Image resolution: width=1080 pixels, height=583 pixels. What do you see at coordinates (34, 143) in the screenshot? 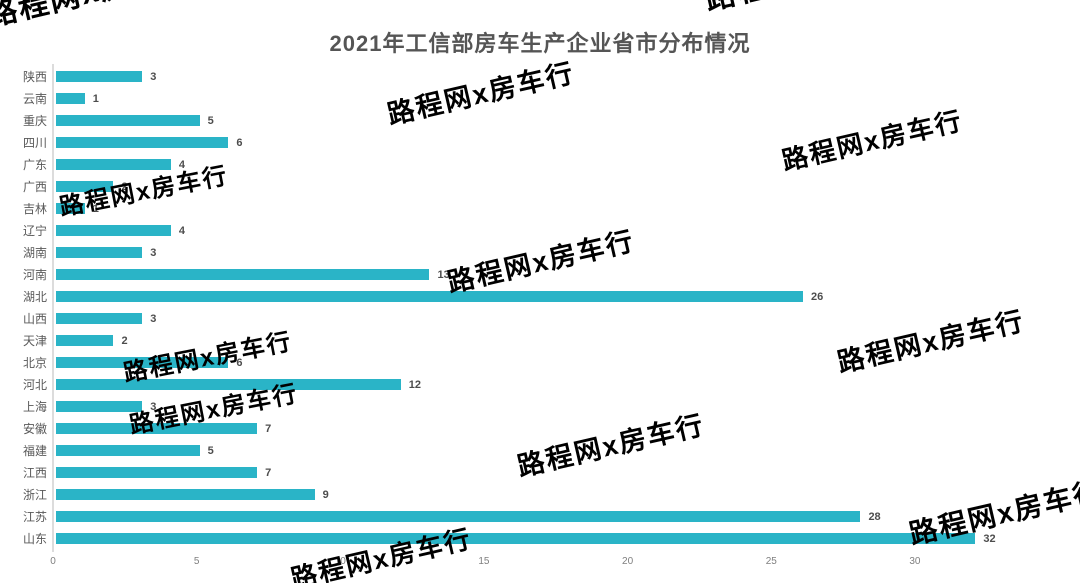
I see `category-label: 四川` at bounding box center [34, 143].